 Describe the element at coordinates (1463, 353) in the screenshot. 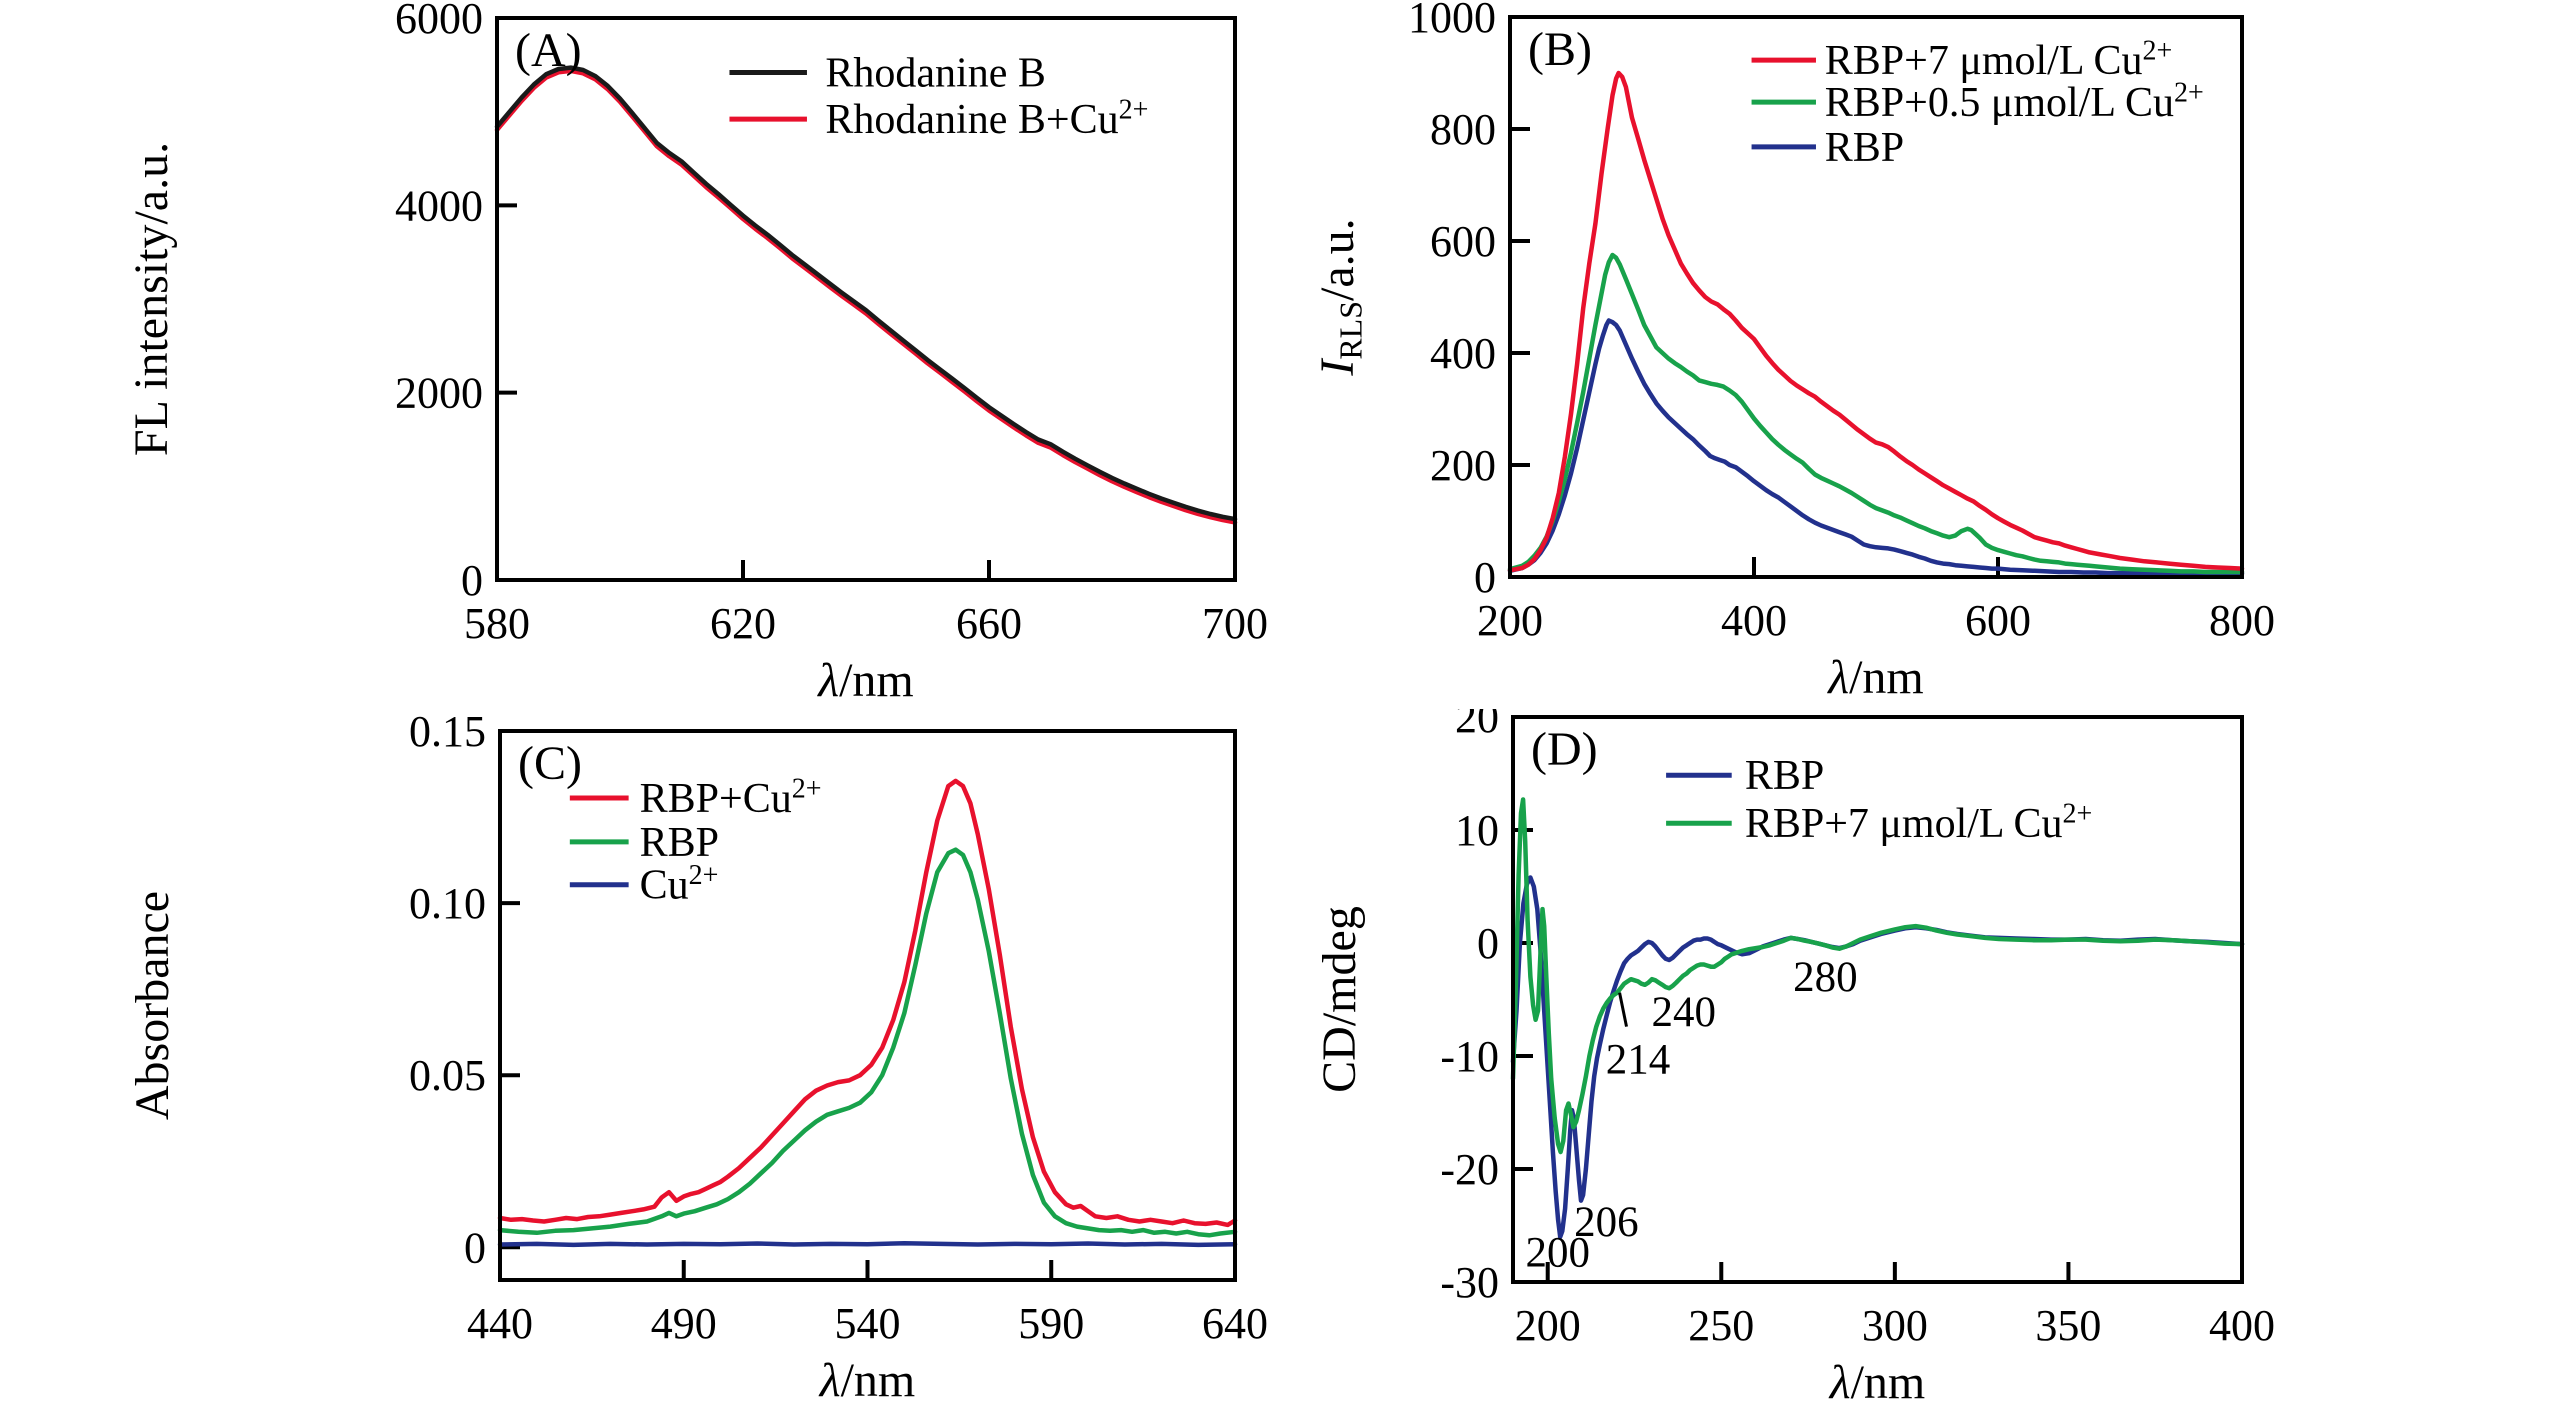

I see `y-tick-label: 400` at that location.